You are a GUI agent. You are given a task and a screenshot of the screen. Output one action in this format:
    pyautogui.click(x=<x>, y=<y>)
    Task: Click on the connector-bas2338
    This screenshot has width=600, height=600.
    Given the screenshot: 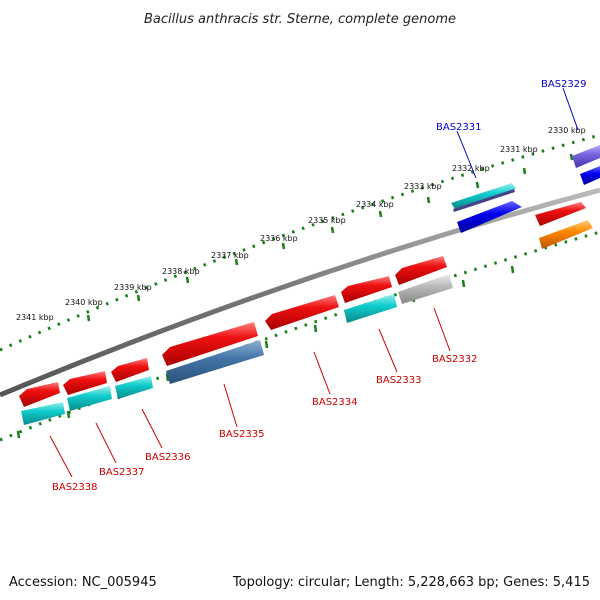 What is the action you would take?
    pyautogui.click(x=61, y=456)
    